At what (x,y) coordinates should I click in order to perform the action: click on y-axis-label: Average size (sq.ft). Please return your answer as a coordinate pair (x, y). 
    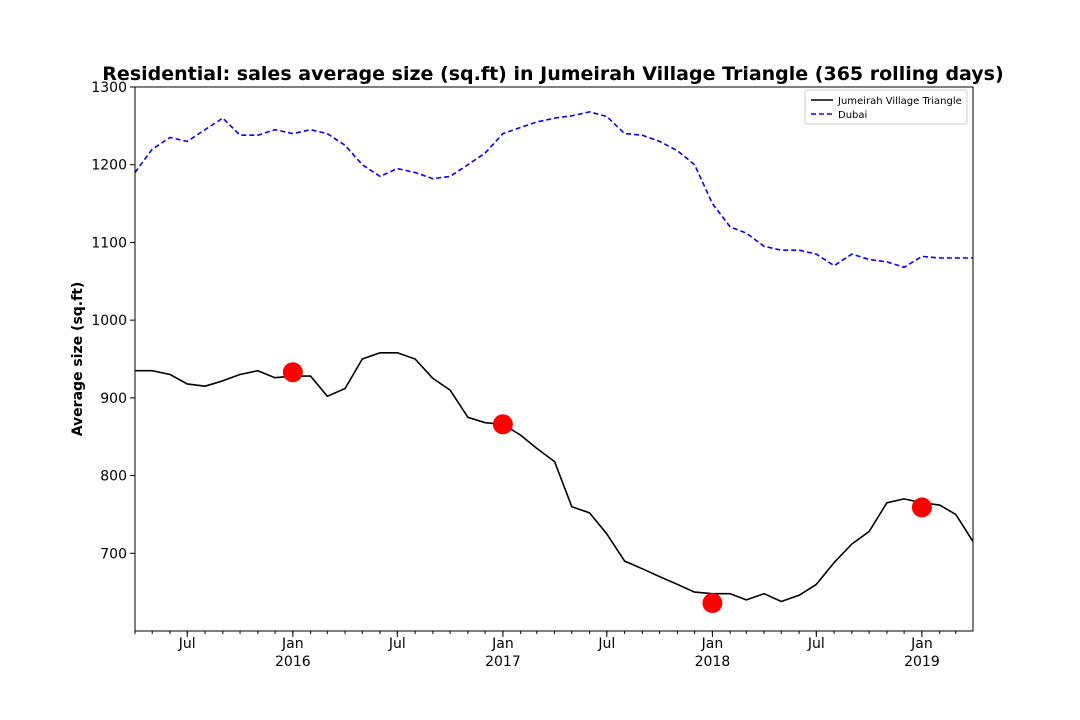
    Looking at the image, I should click on (78, 359).